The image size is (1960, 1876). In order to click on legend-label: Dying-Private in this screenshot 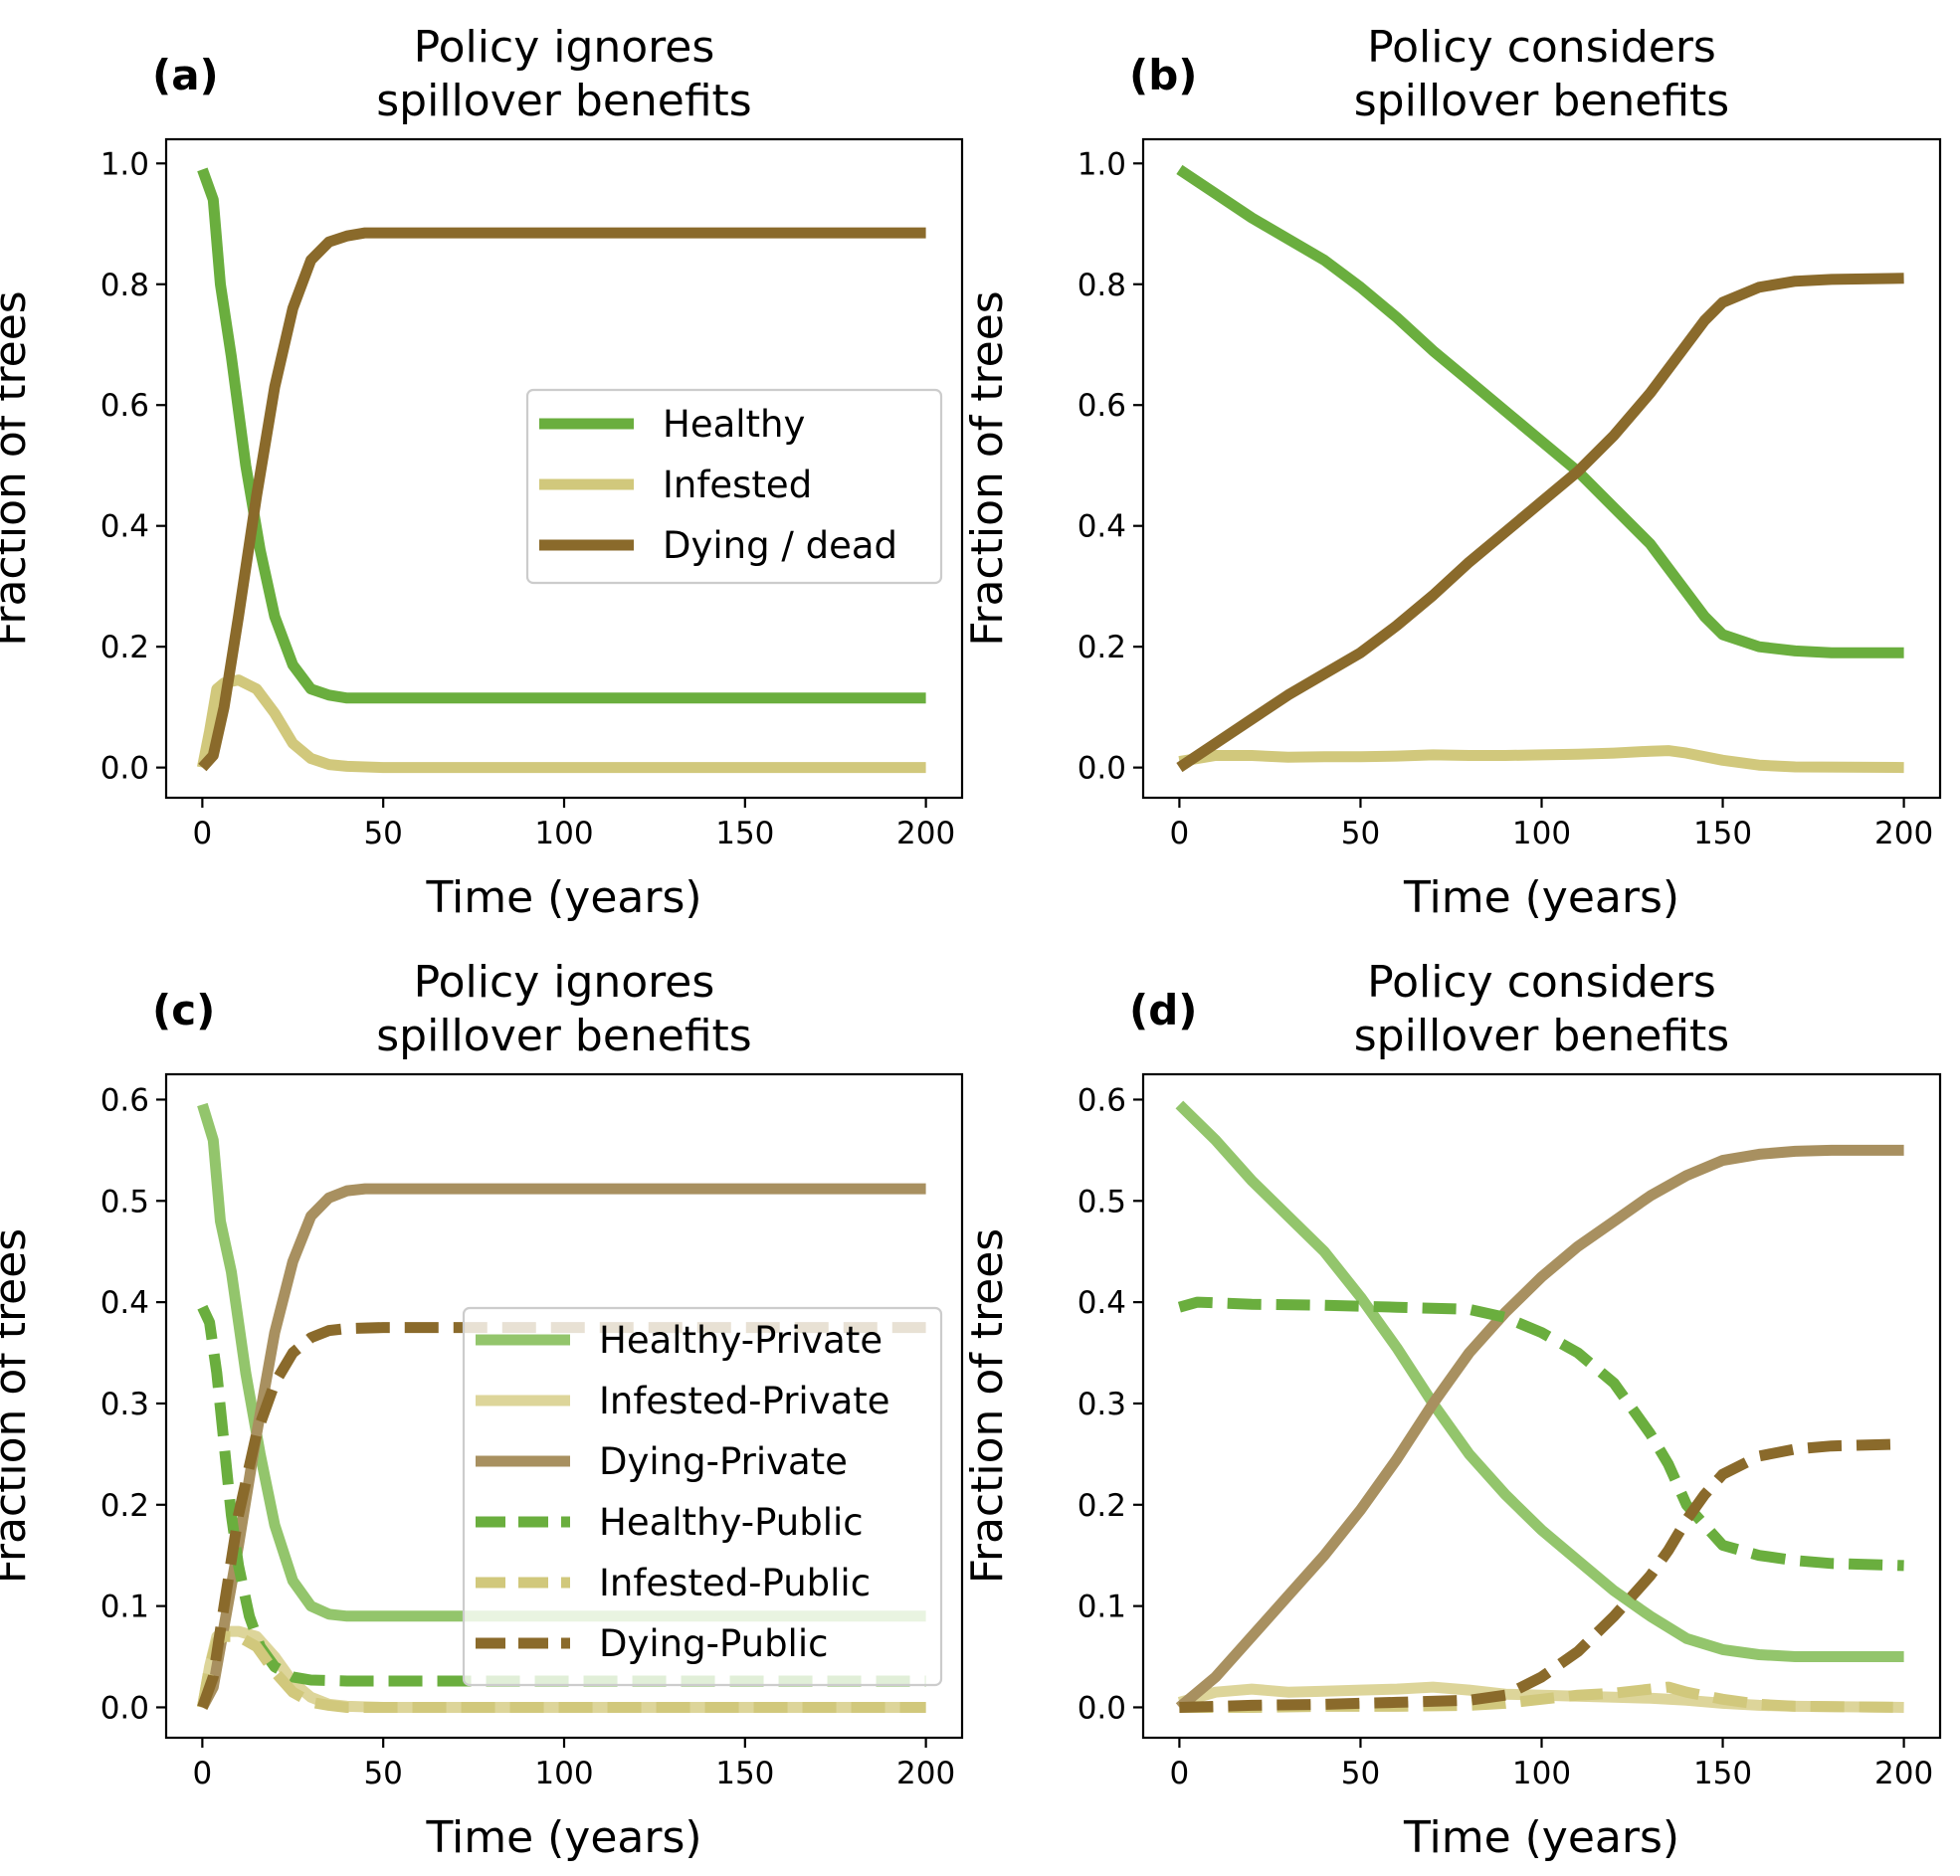, I will do `click(723, 1461)`.